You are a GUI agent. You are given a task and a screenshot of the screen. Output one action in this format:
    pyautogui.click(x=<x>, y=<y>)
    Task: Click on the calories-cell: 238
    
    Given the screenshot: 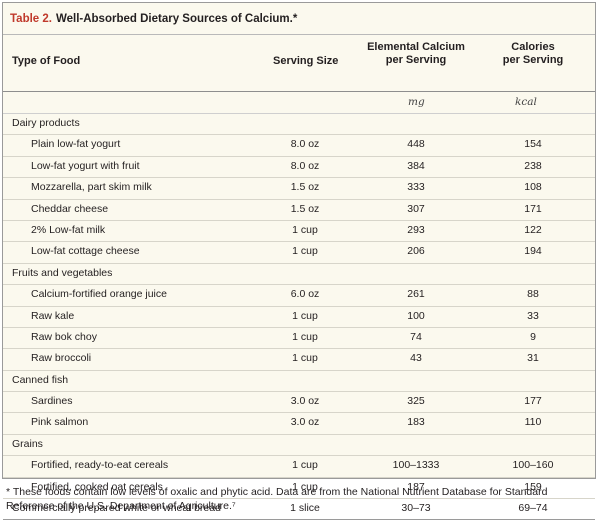 What is the action you would take?
    pyautogui.click(x=533, y=165)
    